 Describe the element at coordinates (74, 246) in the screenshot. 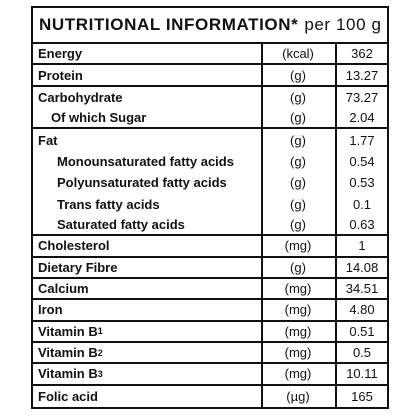

I see `nutrient-name-text: Cholesterol` at that location.